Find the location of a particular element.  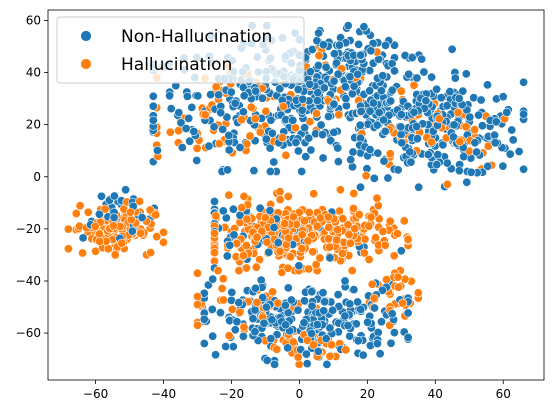

legend: Non-Hallucination Hallucination is located at coordinates (180, 50).